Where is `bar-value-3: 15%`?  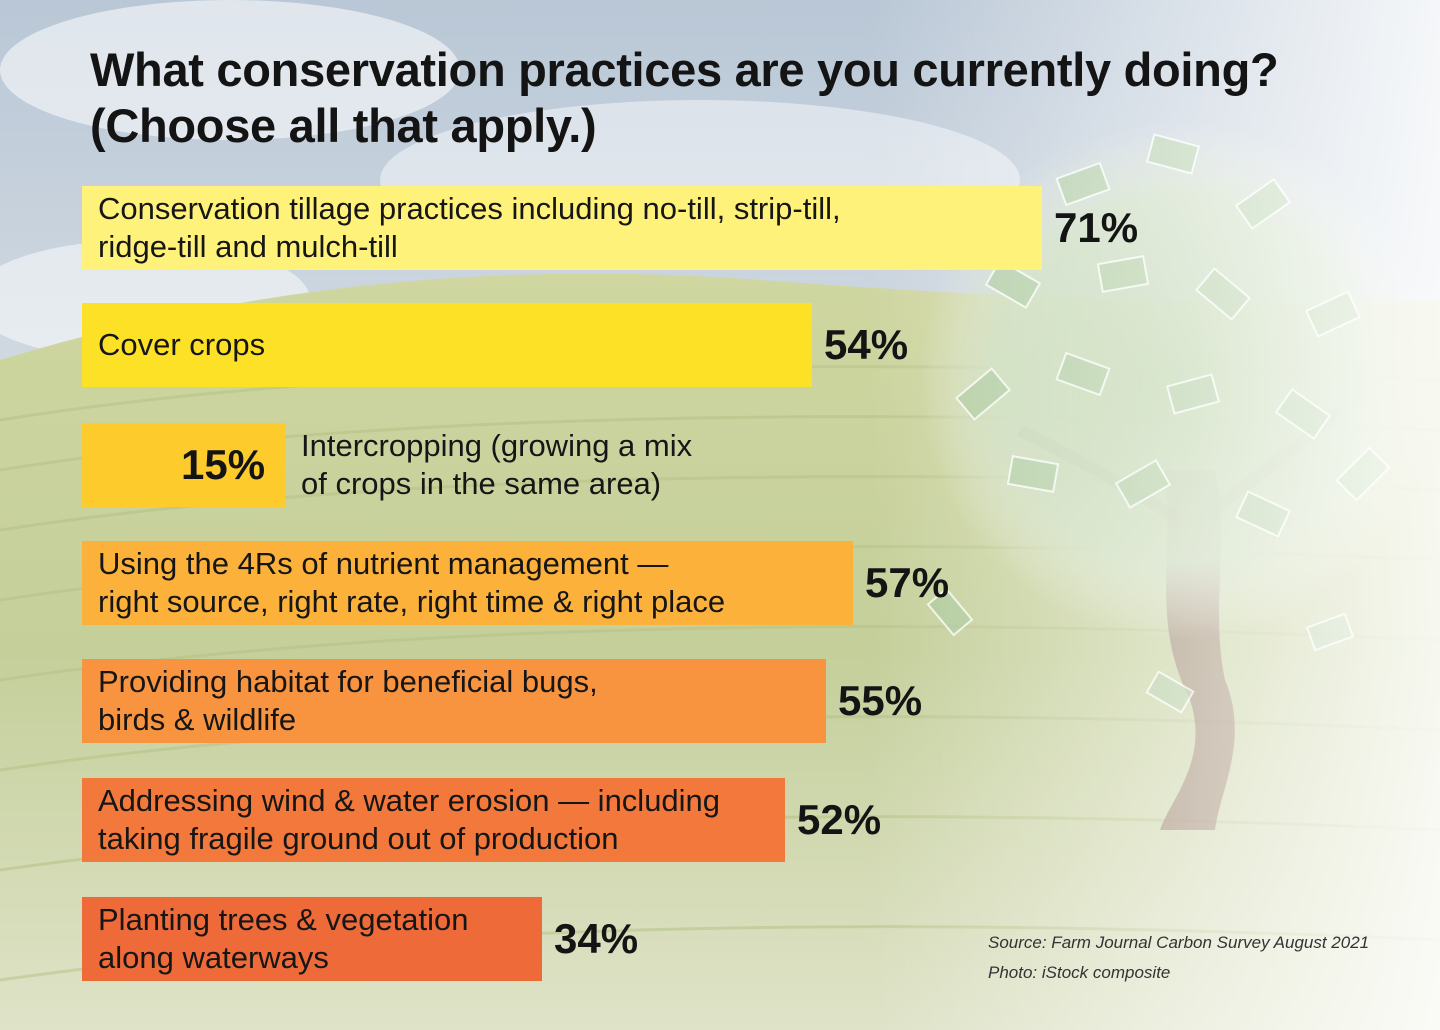 bar-value-3: 15% is located at coordinates (223, 464).